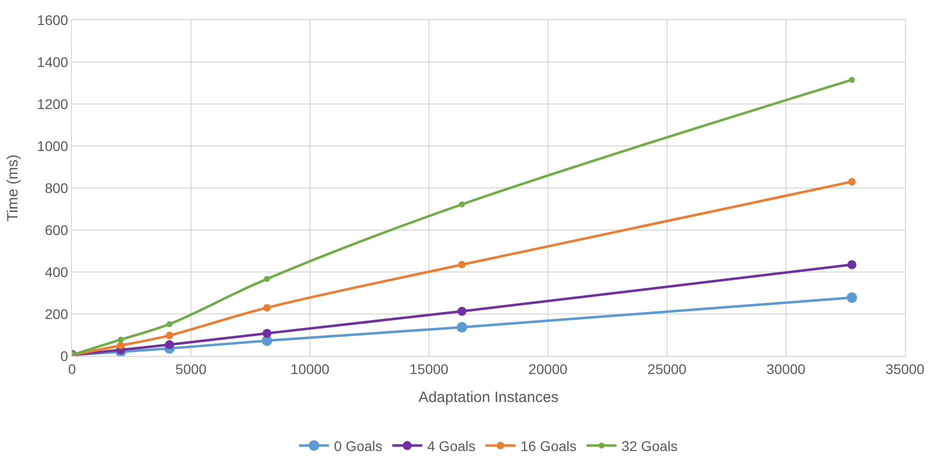 This screenshot has height=474, width=937. What do you see at coordinates (52, 146) in the screenshot?
I see `y-tick-label: 1000` at bounding box center [52, 146].